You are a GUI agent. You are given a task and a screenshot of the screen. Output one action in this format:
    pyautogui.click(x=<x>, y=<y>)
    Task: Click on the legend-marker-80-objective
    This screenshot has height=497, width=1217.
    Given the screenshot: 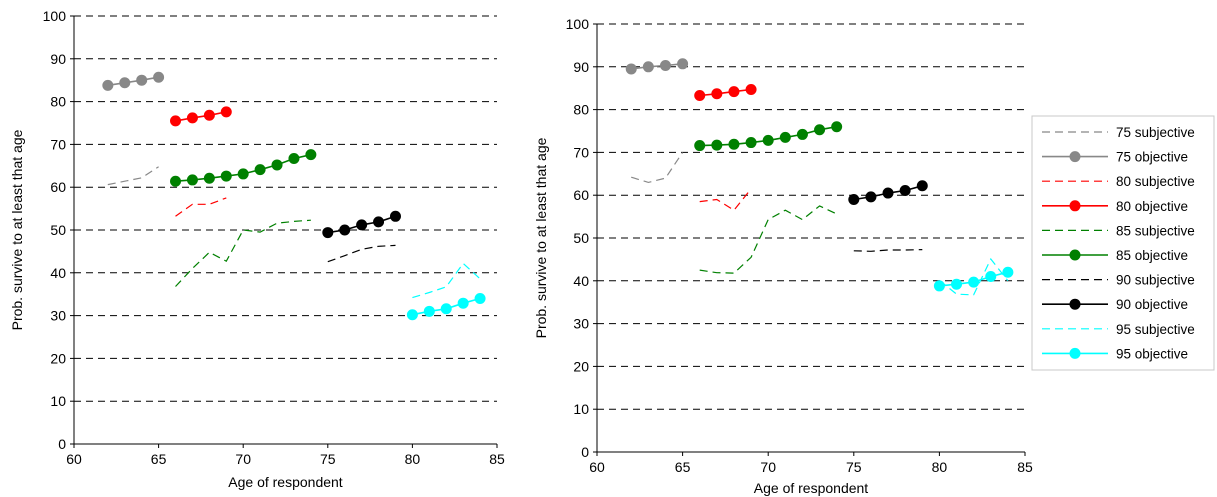 What is the action you would take?
    pyautogui.click(x=1075, y=206)
    